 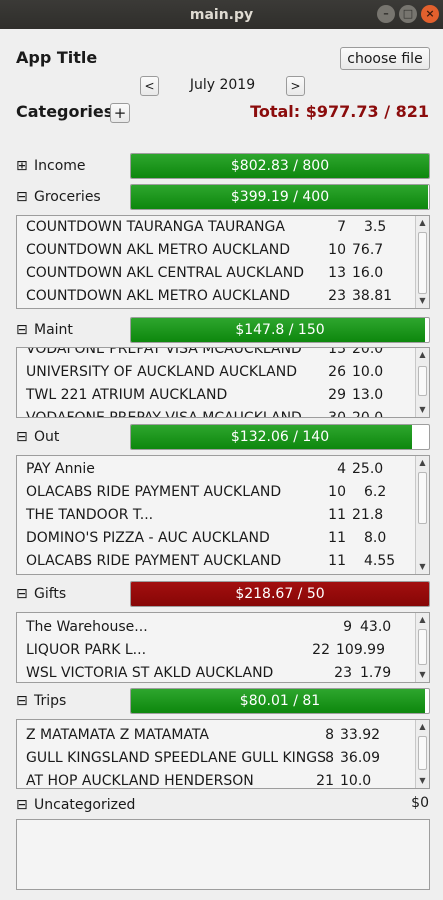 I want to click on list-item: VODAFONE PREPAY VISA MCAUCKLAND 13 20.0, so click(x=220, y=355).